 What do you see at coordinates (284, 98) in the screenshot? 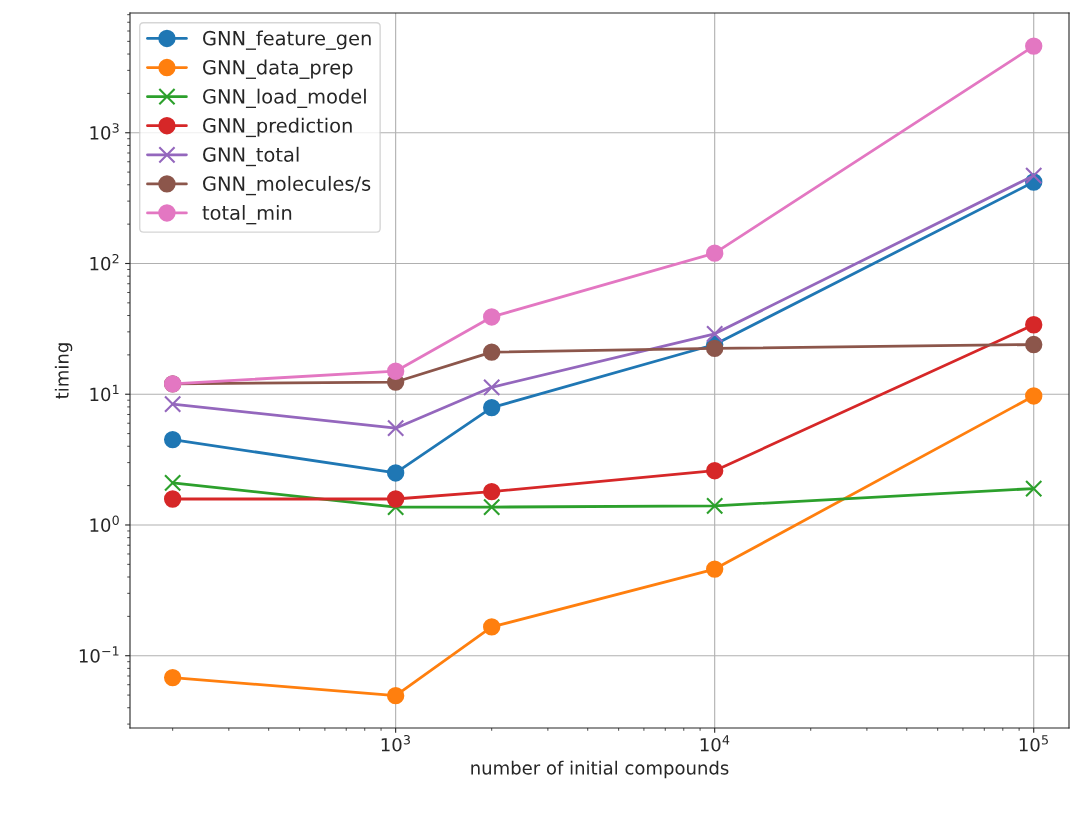
I see `legend-label: GNN_load_model` at bounding box center [284, 98].